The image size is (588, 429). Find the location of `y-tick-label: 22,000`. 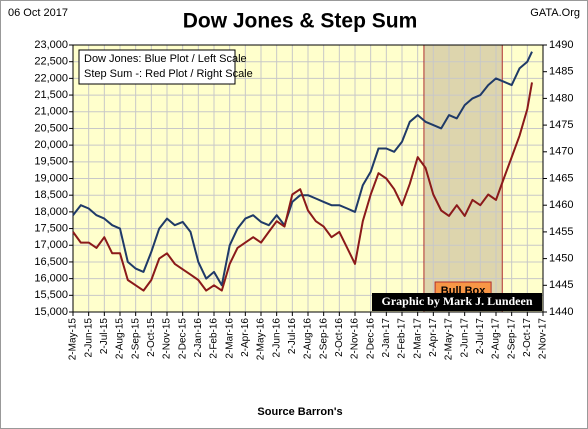

y-tick-label: 22,000 is located at coordinates (51, 78).